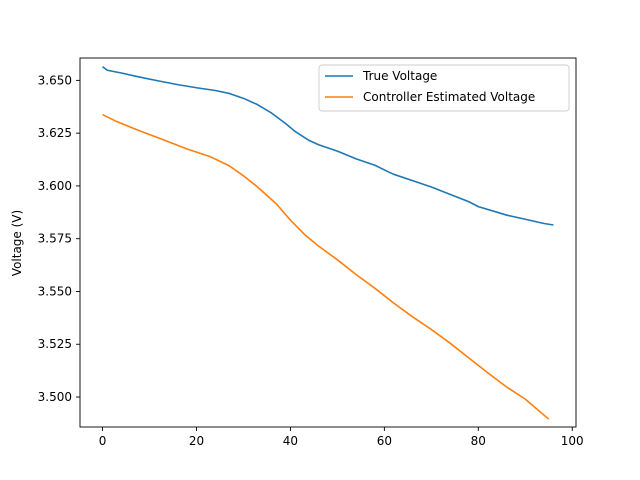 This screenshot has height=480, width=640. I want to click on y-tick-label: 3.650, so click(55, 80).